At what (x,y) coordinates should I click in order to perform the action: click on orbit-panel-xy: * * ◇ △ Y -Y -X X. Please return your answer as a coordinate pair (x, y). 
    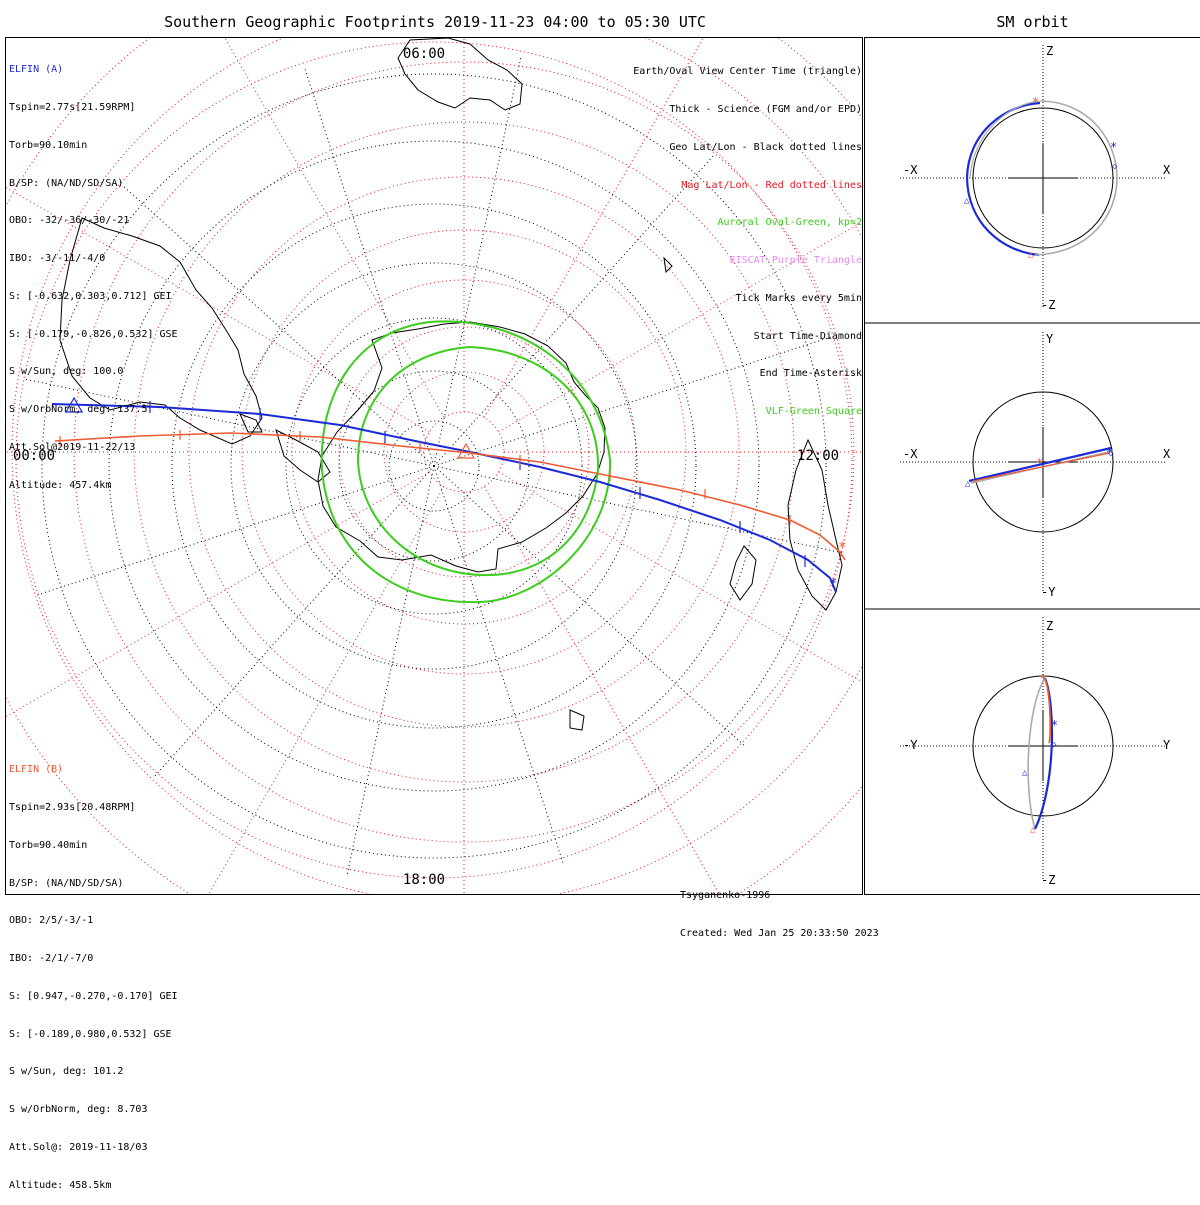
    Looking at the image, I should click on (1035, 465).